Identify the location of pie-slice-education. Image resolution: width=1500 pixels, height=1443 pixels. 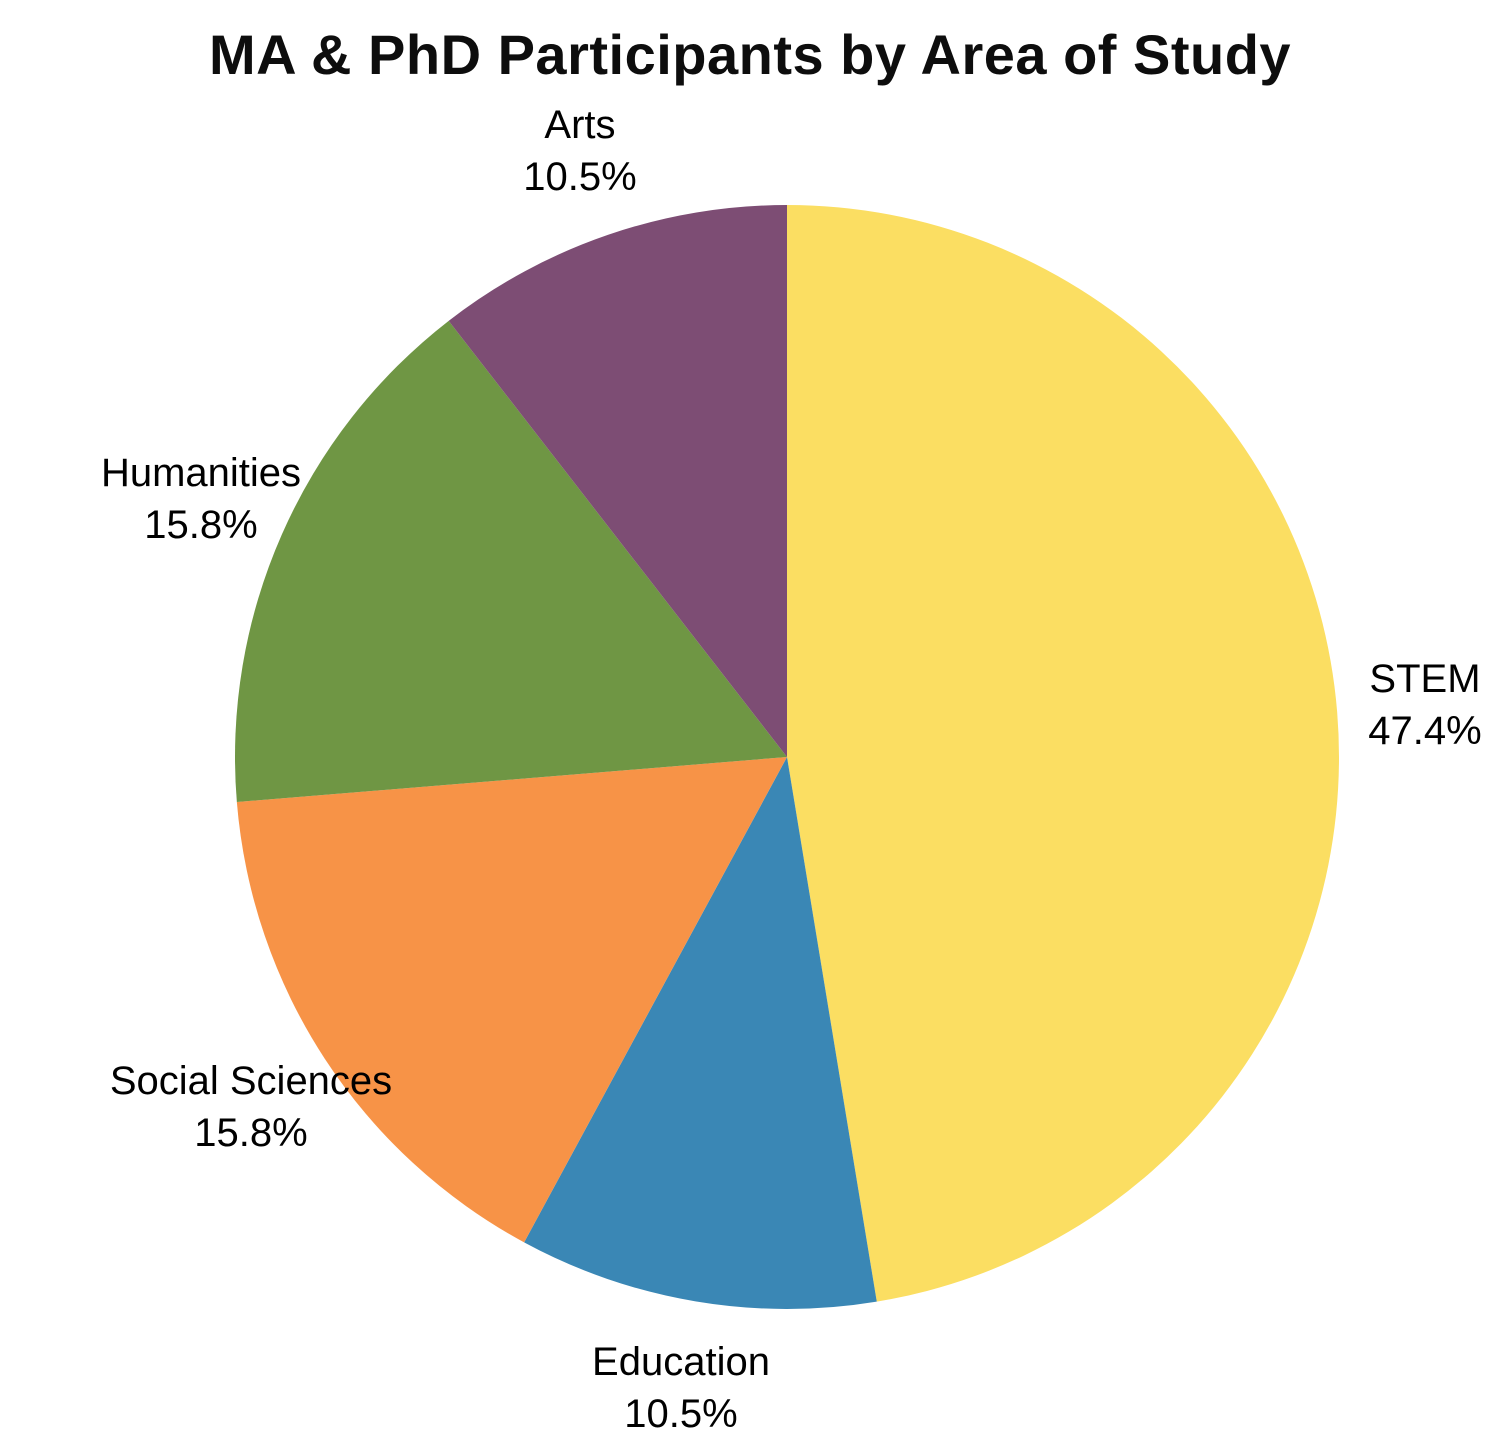
(700, 1033).